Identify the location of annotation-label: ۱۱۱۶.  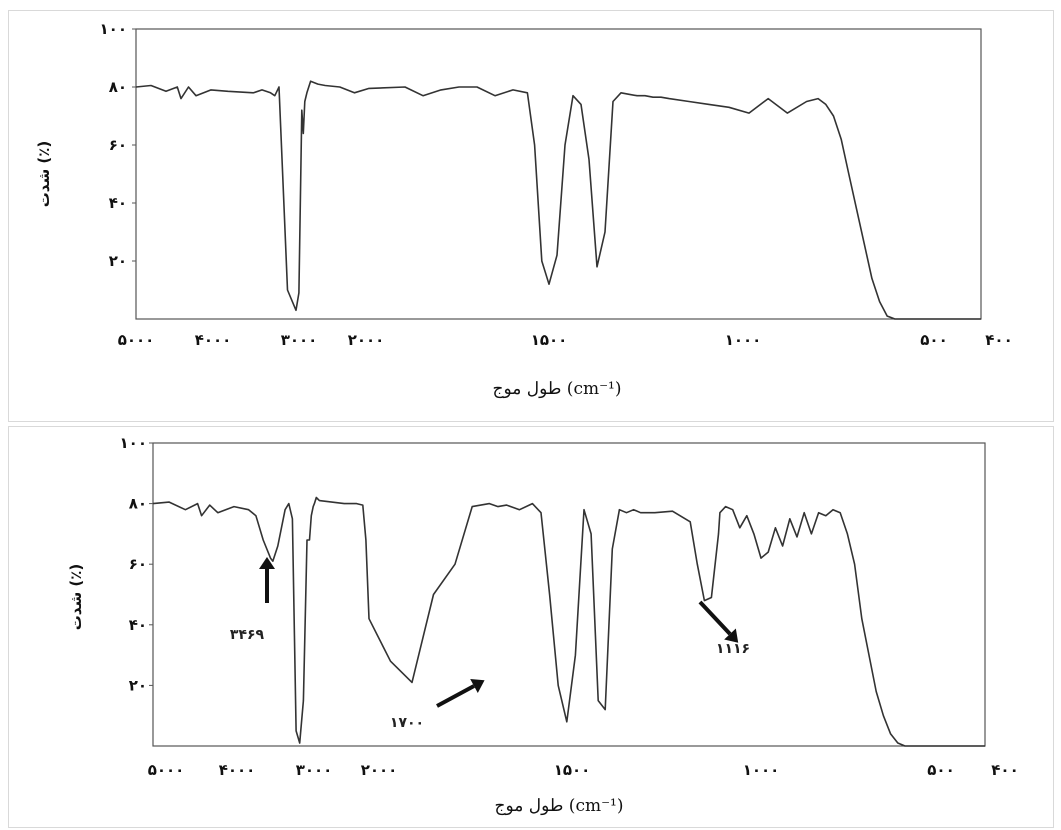
(733, 649).